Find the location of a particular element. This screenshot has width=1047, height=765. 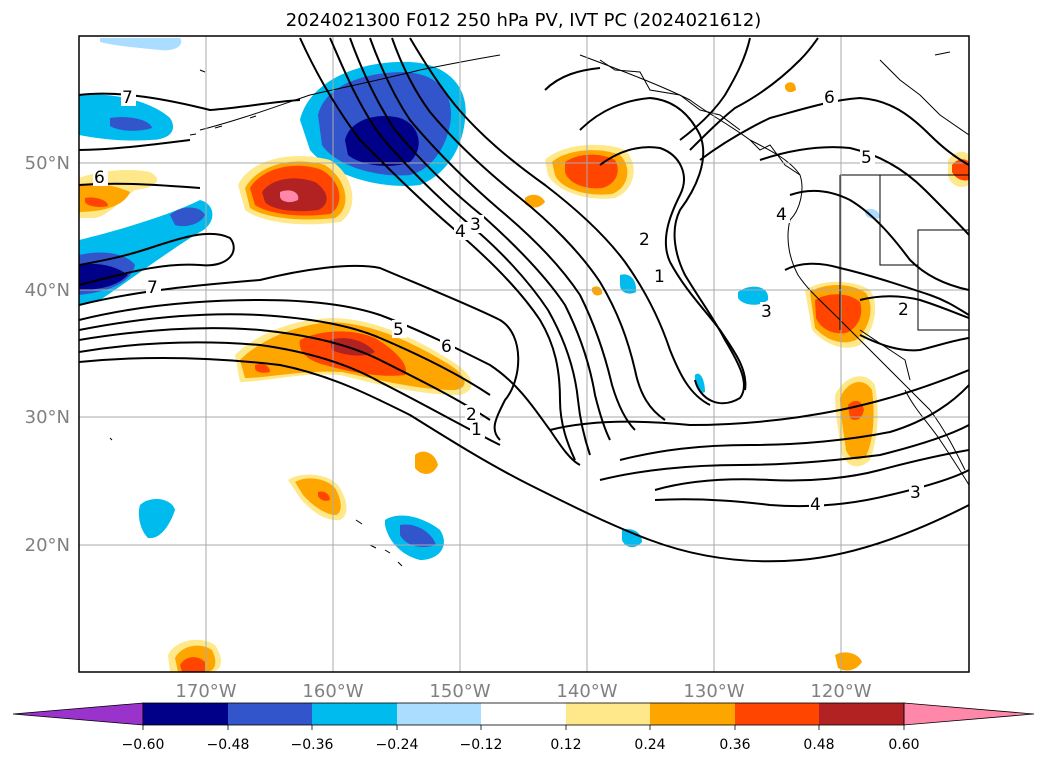

lon-label: 120°W is located at coordinates (840, 691).